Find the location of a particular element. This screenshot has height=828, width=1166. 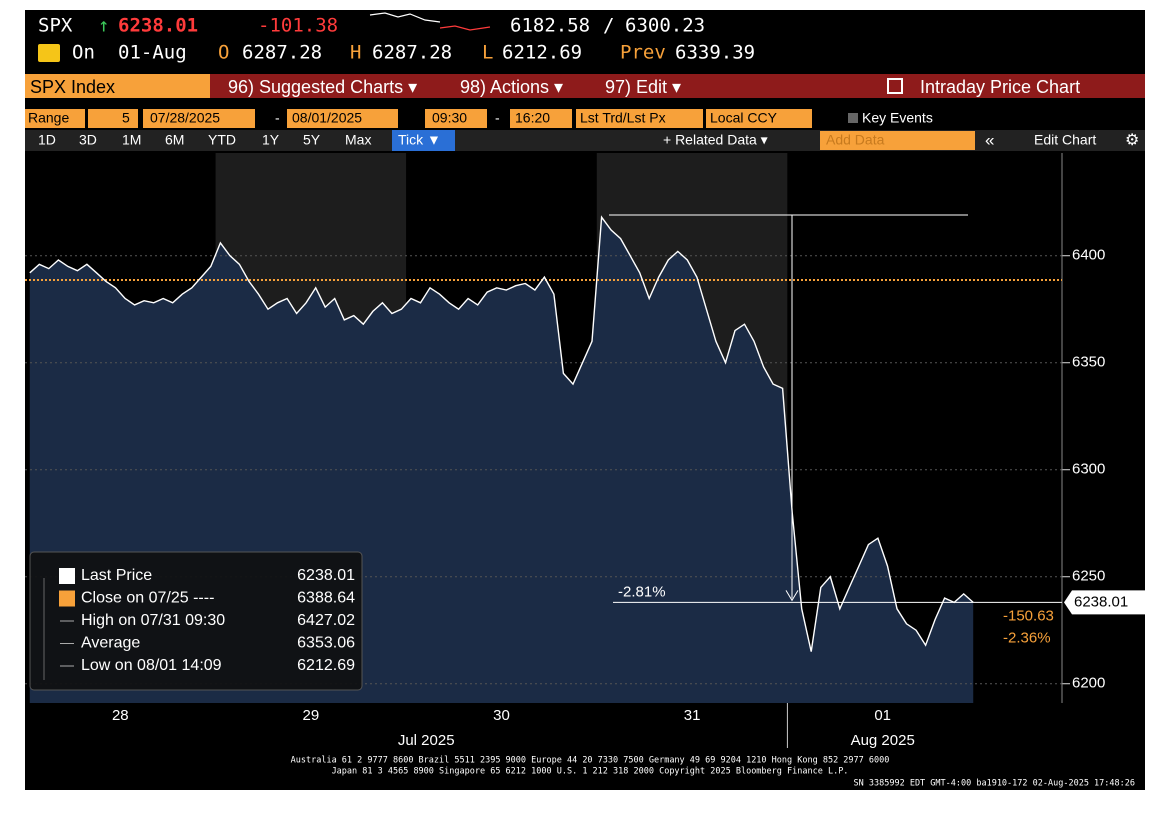

pct-change: -2.36% is located at coordinates (1027, 637).